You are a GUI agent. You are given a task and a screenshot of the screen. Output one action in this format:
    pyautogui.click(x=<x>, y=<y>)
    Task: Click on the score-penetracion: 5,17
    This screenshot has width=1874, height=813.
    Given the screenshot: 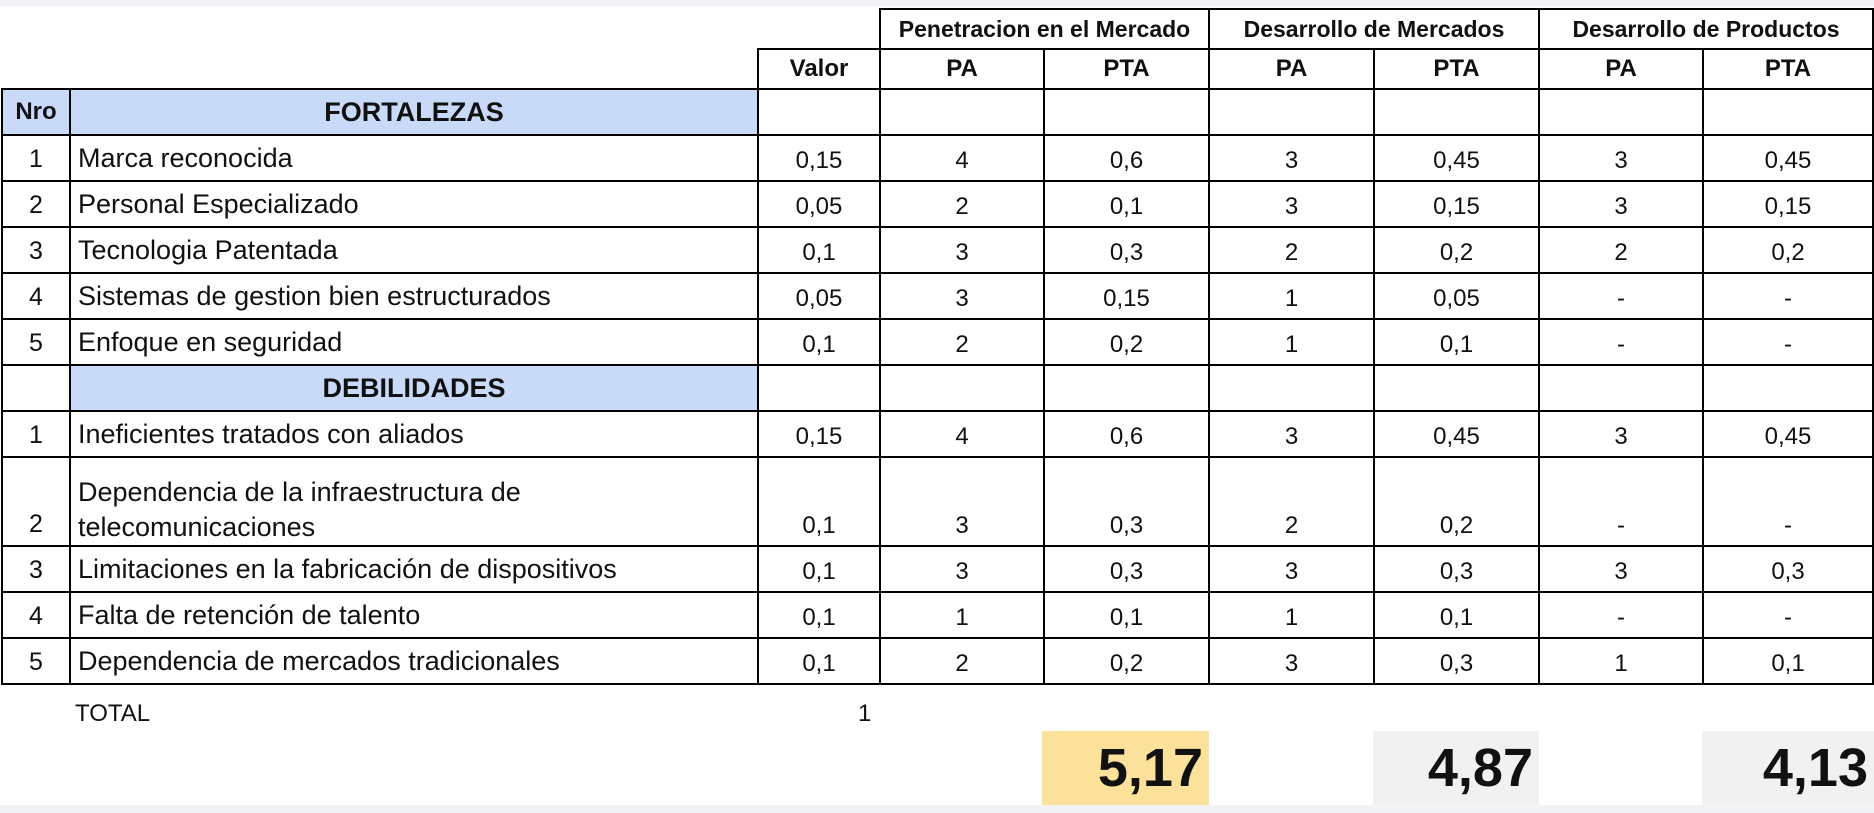 What is the action you would take?
    pyautogui.click(x=1125, y=768)
    